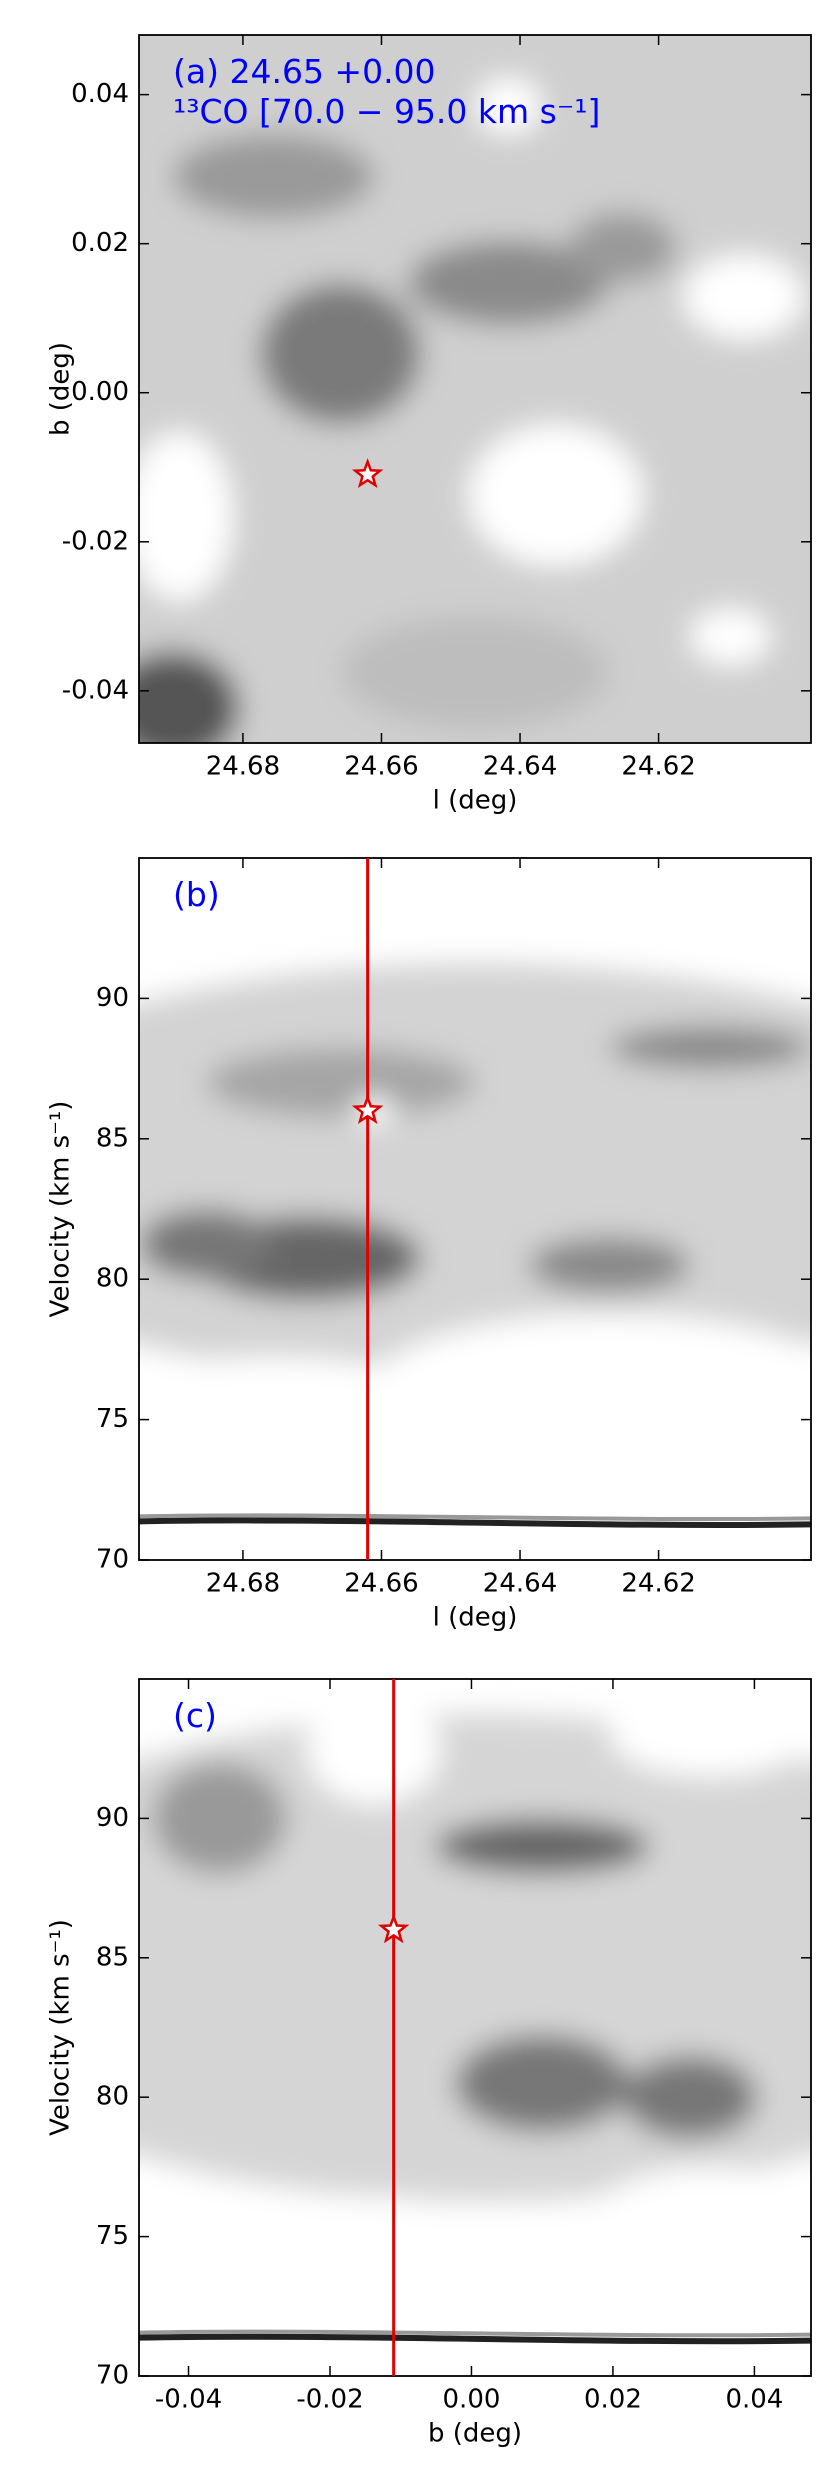 The image size is (830, 2491). Describe the element at coordinates (329, 2400) in the screenshot. I see `x-tick-label: -0.02` at that location.